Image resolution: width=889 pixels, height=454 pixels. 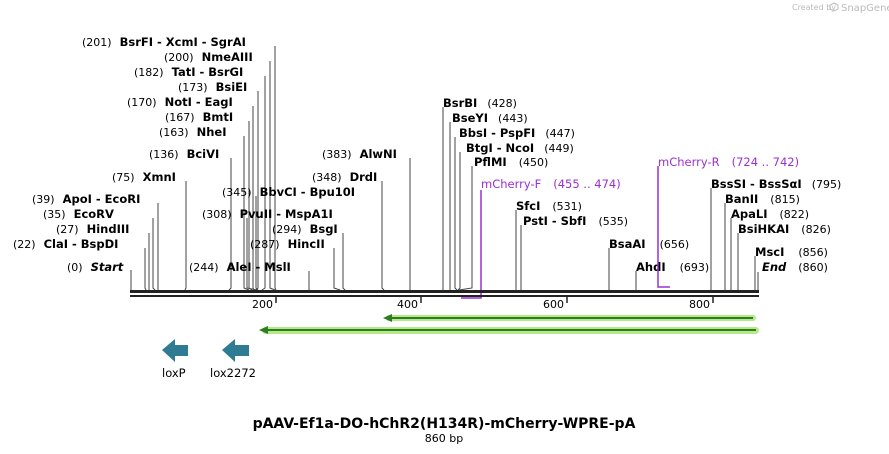 What do you see at coordinates (246, 213) in the screenshot?
I see `leader-nhei` at bounding box center [246, 213].